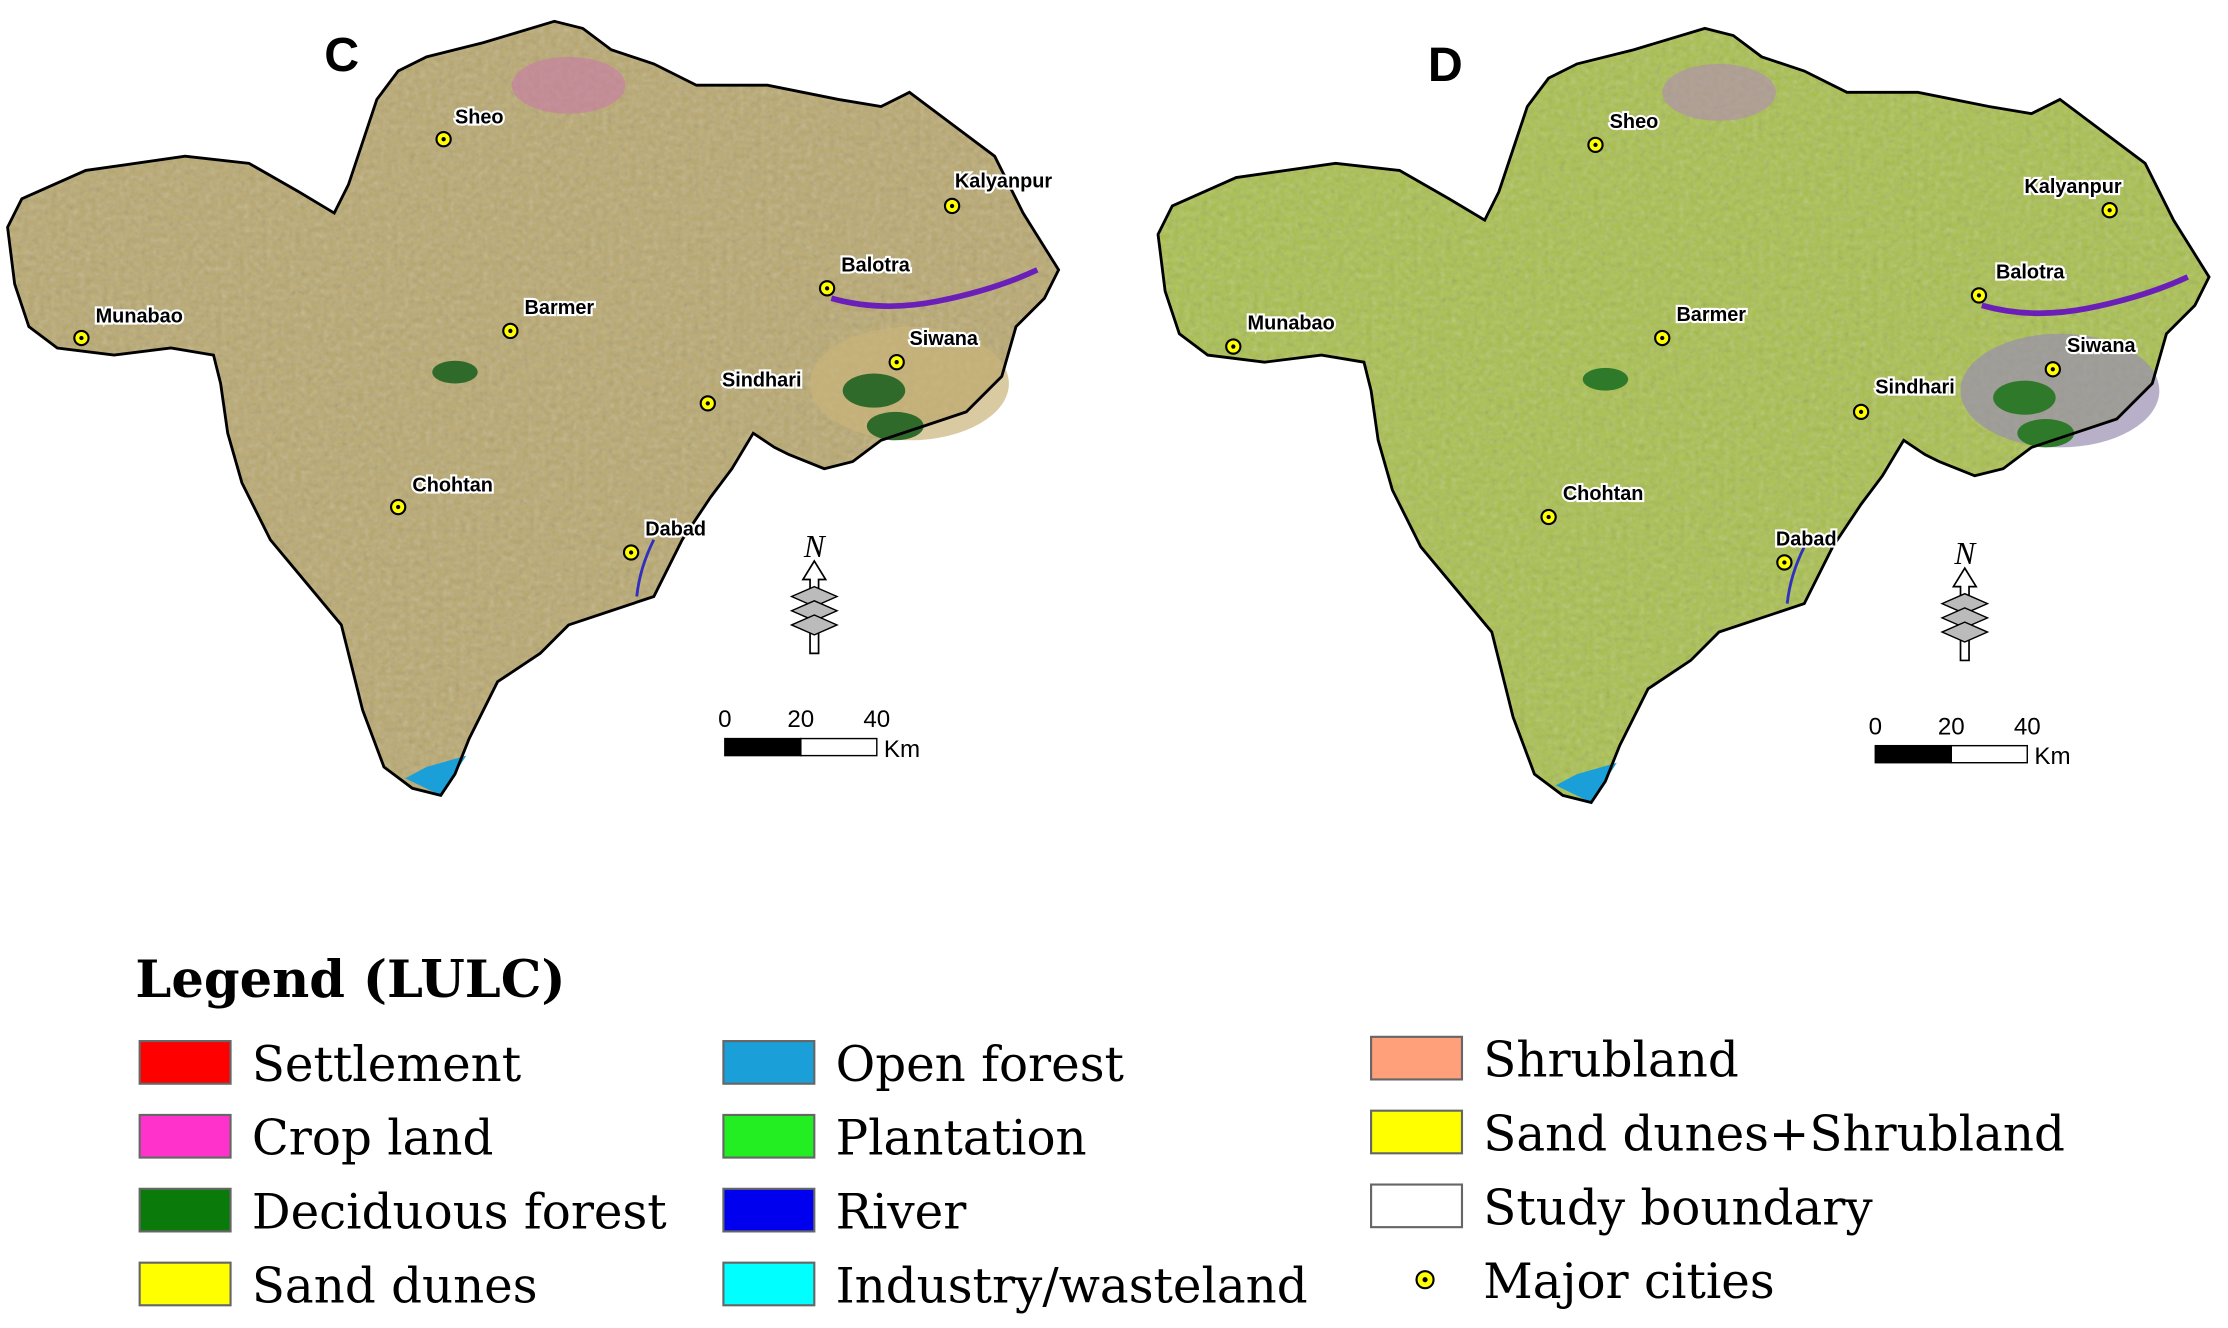 This screenshot has height=1328, width=2228. What do you see at coordinates (350, 980) in the screenshot?
I see `legend-title: Legend (LULC)` at bounding box center [350, 980].